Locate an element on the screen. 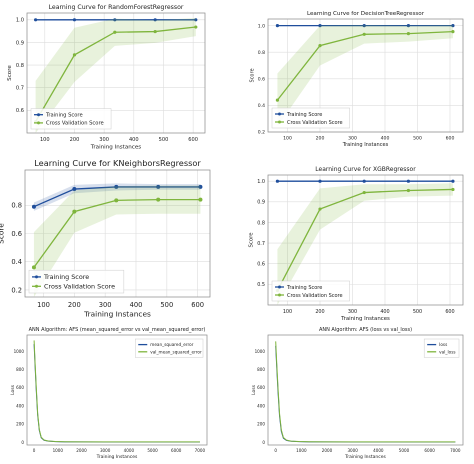  legend-label: val_mean_squared_error is located at coordinates (176, 351).